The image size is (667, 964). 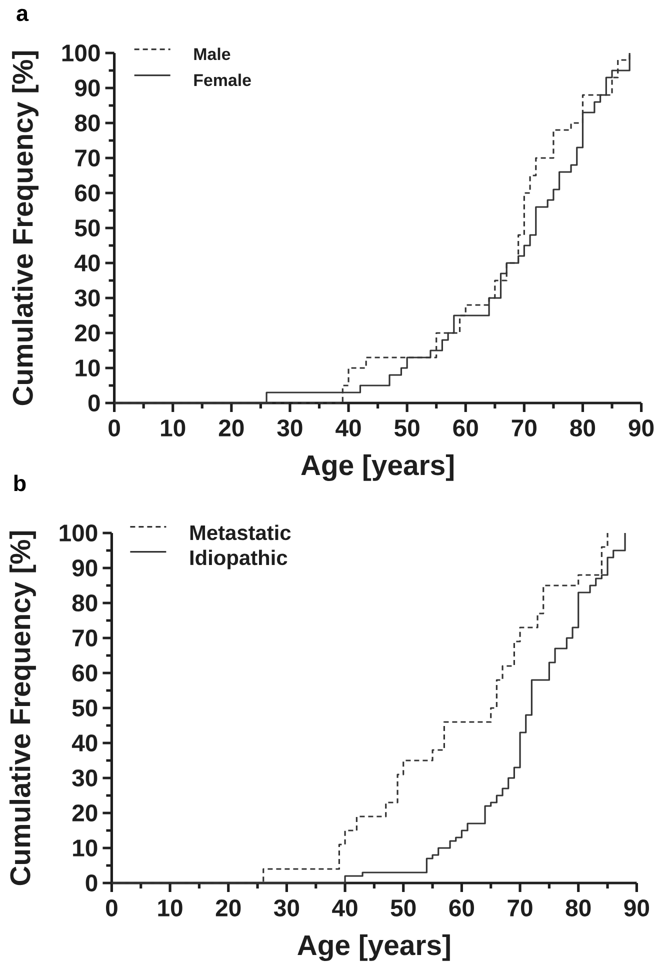 I want to click on legend-label: Metastatic, so click(x=240, y=532).